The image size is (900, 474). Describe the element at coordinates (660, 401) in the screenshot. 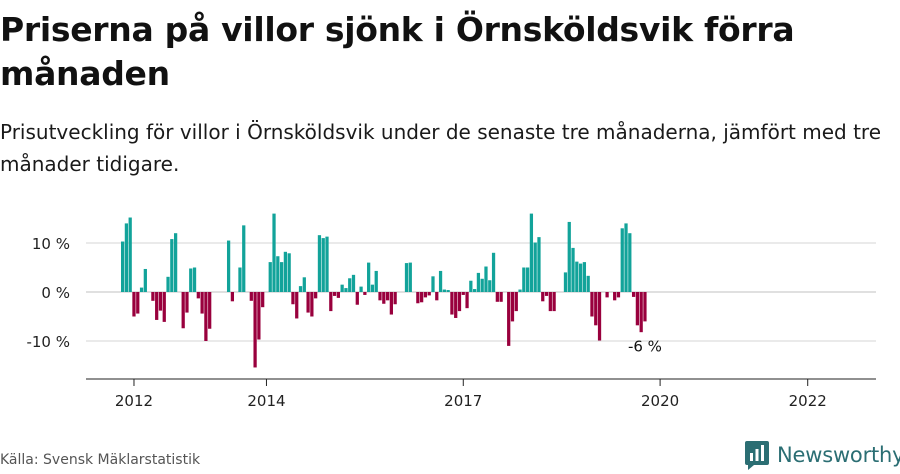

I see `x-tick-label: 2020` at that location.